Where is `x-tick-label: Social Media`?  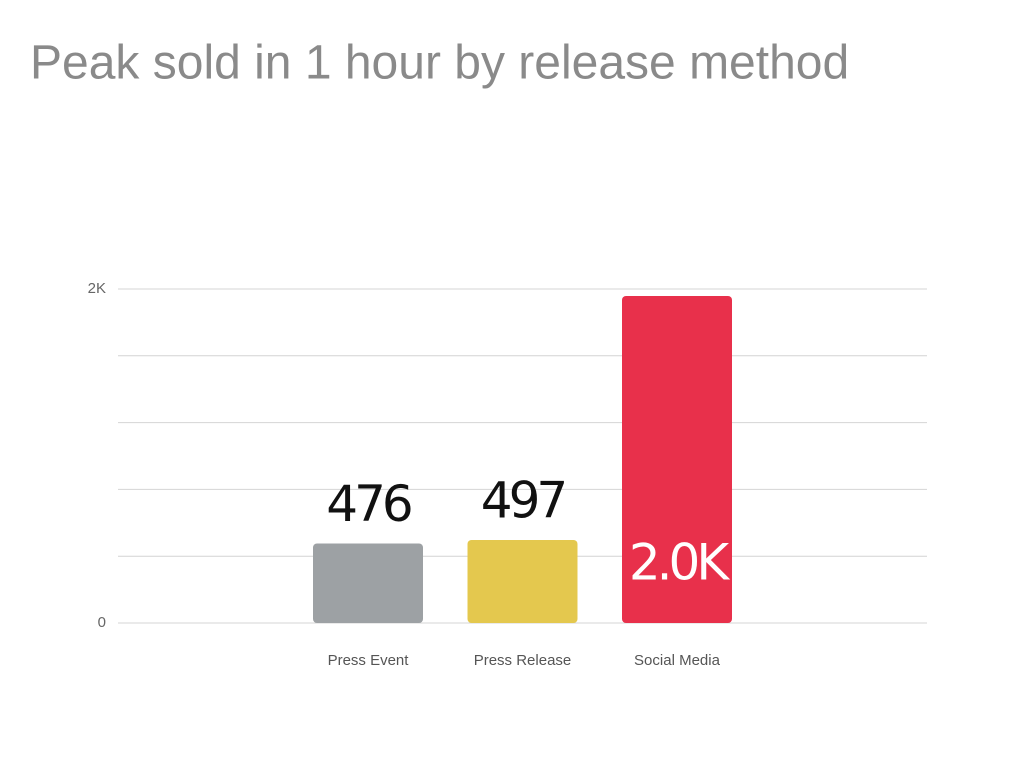 x-tick-label: Social Media is located at coordinates (677, 660).